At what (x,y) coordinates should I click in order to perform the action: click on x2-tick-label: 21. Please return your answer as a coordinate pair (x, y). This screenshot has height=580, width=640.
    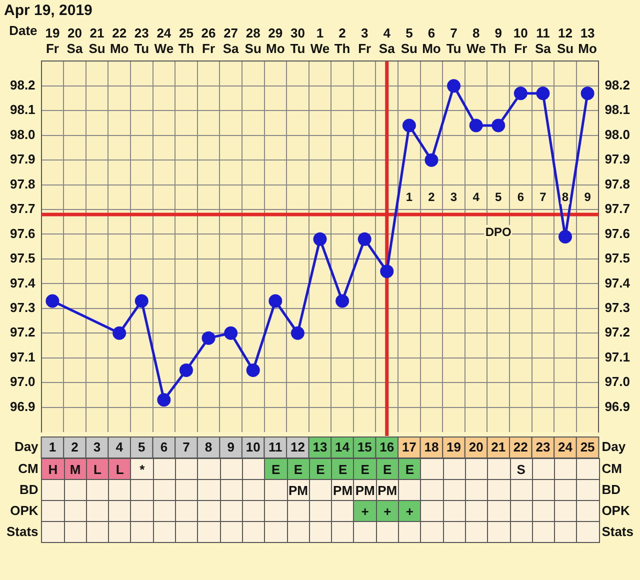
    Looking at the image, I should click on (498, 446).